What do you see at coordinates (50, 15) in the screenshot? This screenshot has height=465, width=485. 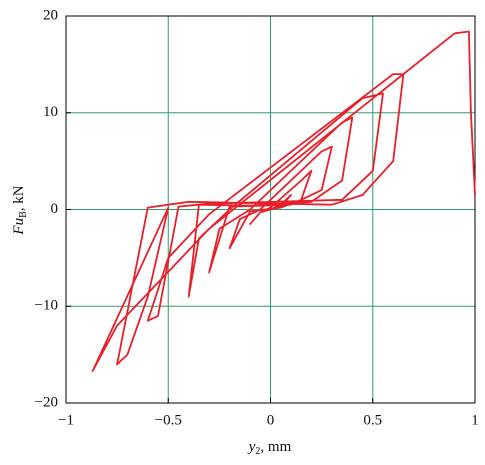 I see `y-tick-label: 20` at bounding box center [50, 15].